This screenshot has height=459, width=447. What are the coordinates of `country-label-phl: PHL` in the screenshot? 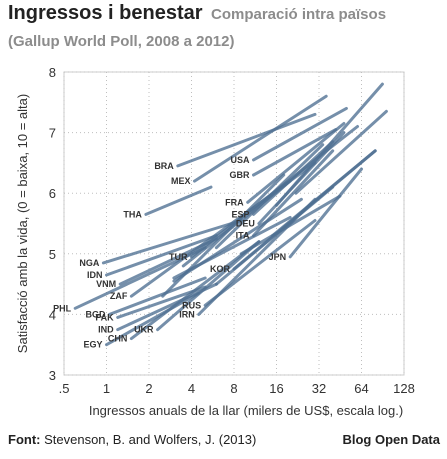 It's located at (62, 308).